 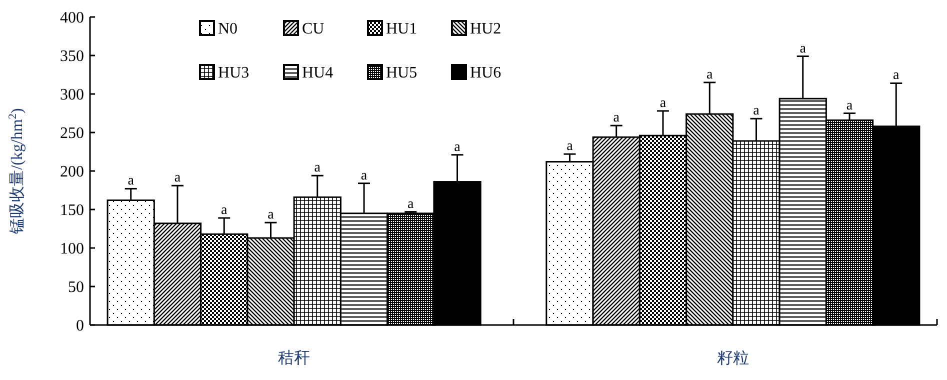 I want to click on legend-label: HU4, so click(x=318, y=73).